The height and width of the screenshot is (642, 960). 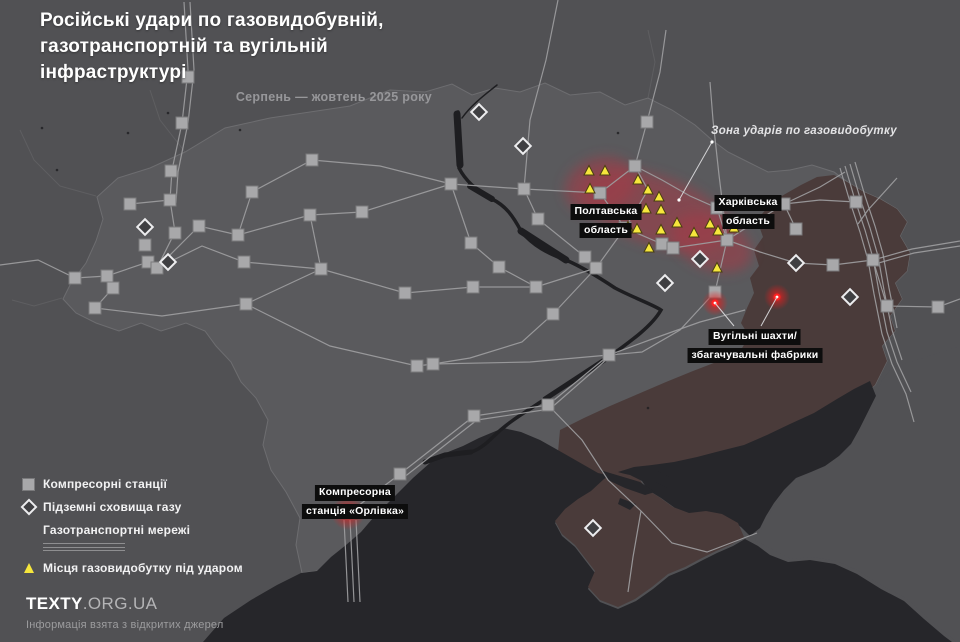 I want to click on area-label-line: станція «Орлівка», so click(x=355, y=511).